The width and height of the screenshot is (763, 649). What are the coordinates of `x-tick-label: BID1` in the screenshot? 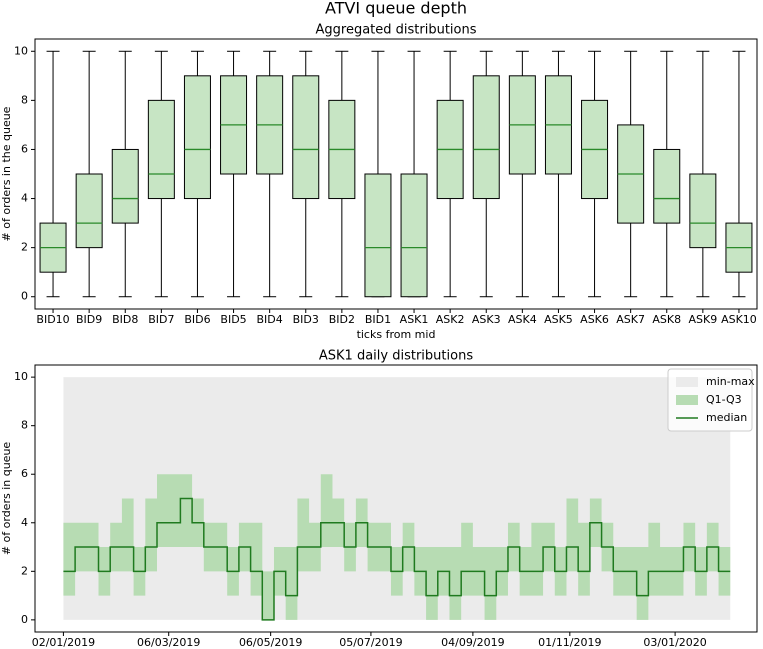 It's located at (378, 319).